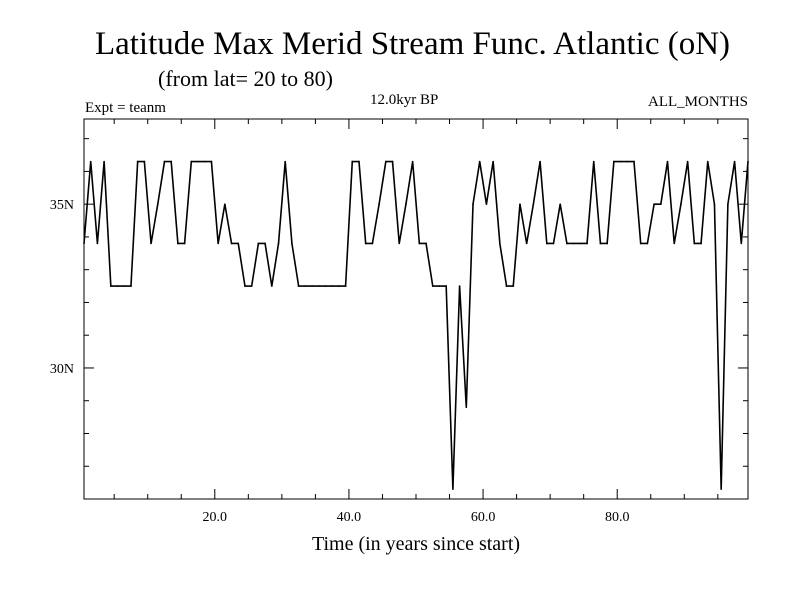  Describe the element at coordinates (215, 517) in the screenshot. I see `x-tick-label: 20.0` at that location.